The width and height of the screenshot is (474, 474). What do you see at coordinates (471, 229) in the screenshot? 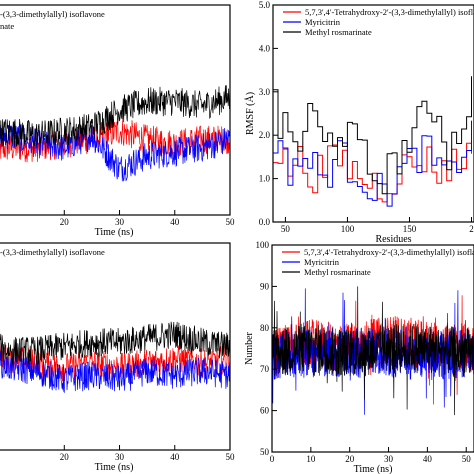
I see `x-tick-label: 2` at bounding box center [471, 229].